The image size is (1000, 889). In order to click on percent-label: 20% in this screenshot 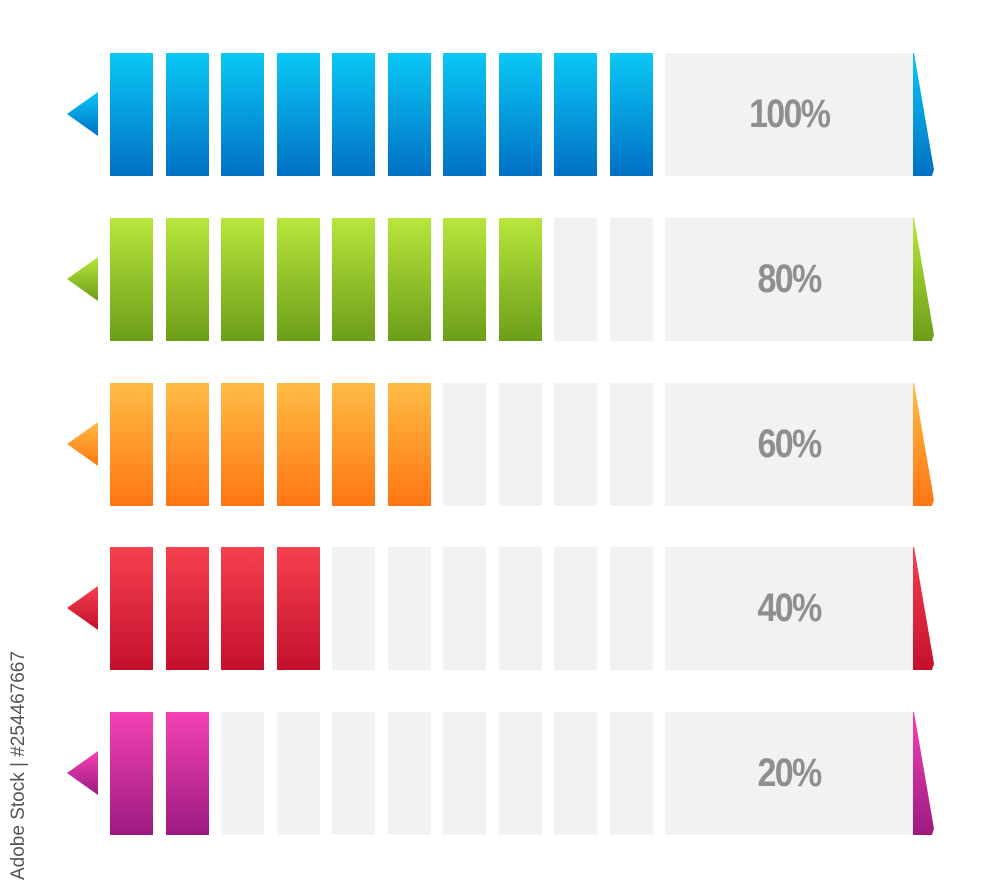, I will do `click(790, 773)`.